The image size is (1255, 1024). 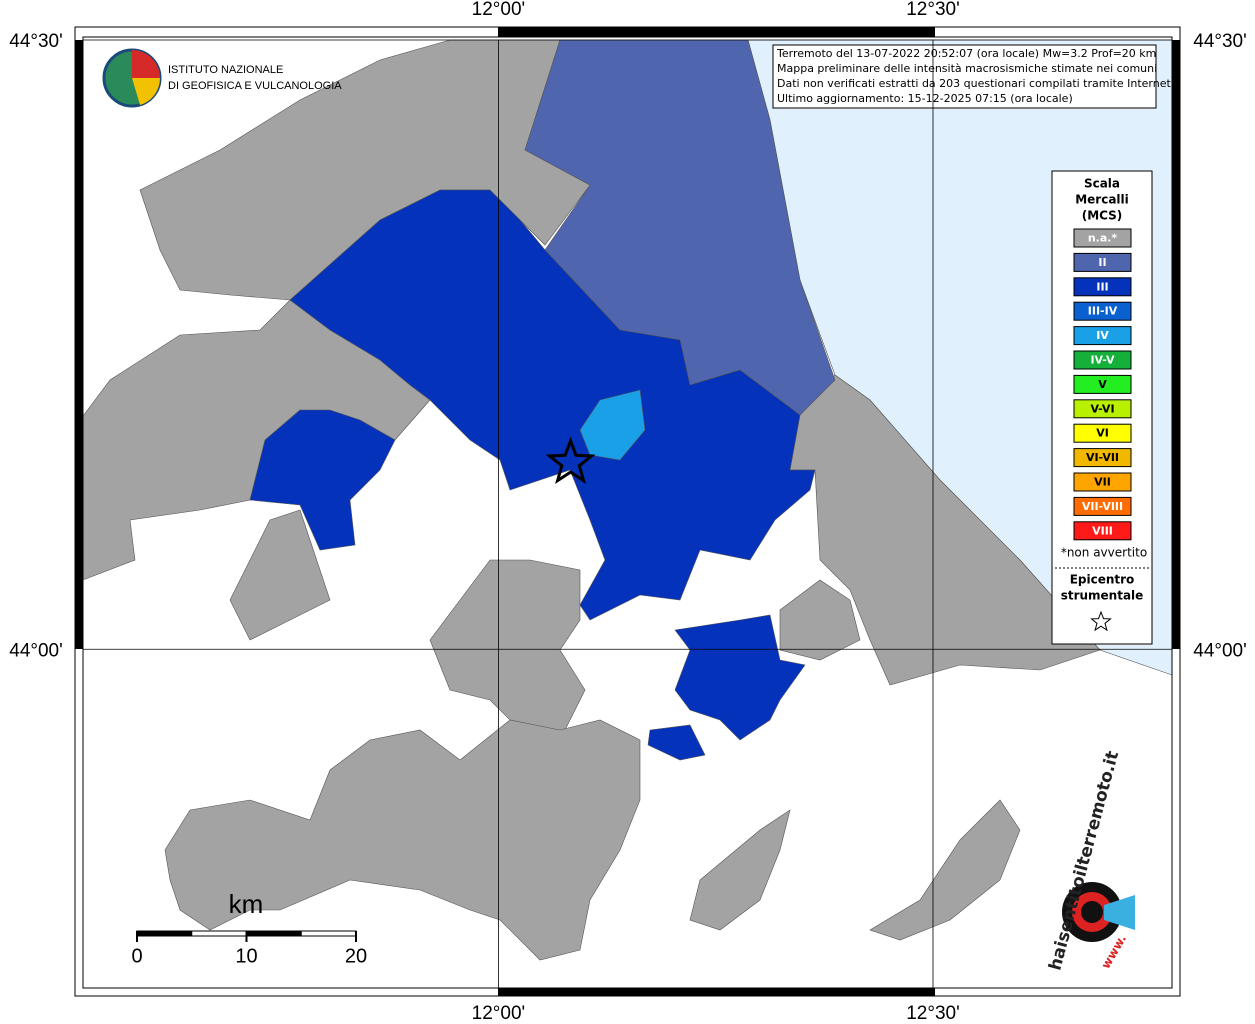 What do you see at coordinates (1104, 553) in the screenshot?
I see `legend-note: *non avvertito` at bounding box center [1104, 553].